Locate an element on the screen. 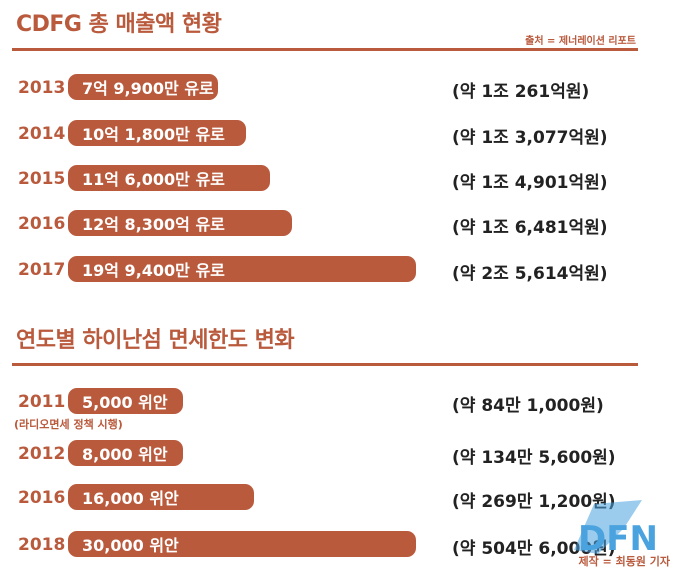 The image size is (680, 575). krw-equivalent: (약 504만 6,000원) is located at coordinates (534, 549).